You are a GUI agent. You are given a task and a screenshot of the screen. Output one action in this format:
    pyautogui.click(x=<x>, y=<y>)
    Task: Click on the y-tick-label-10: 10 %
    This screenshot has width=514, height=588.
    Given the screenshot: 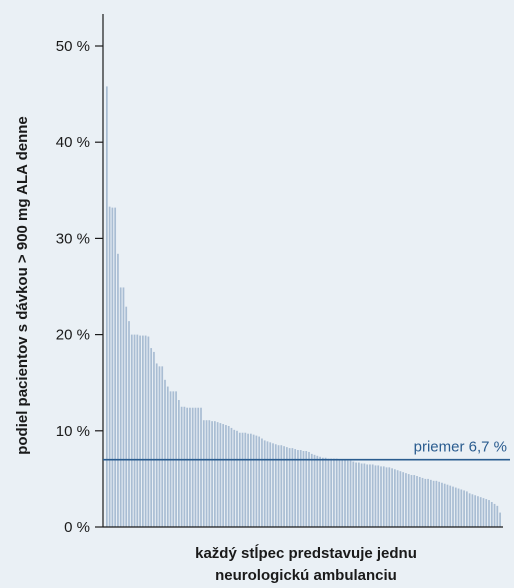 What is the action you would take?
    pyautogui.click(x=73, y=431)
    